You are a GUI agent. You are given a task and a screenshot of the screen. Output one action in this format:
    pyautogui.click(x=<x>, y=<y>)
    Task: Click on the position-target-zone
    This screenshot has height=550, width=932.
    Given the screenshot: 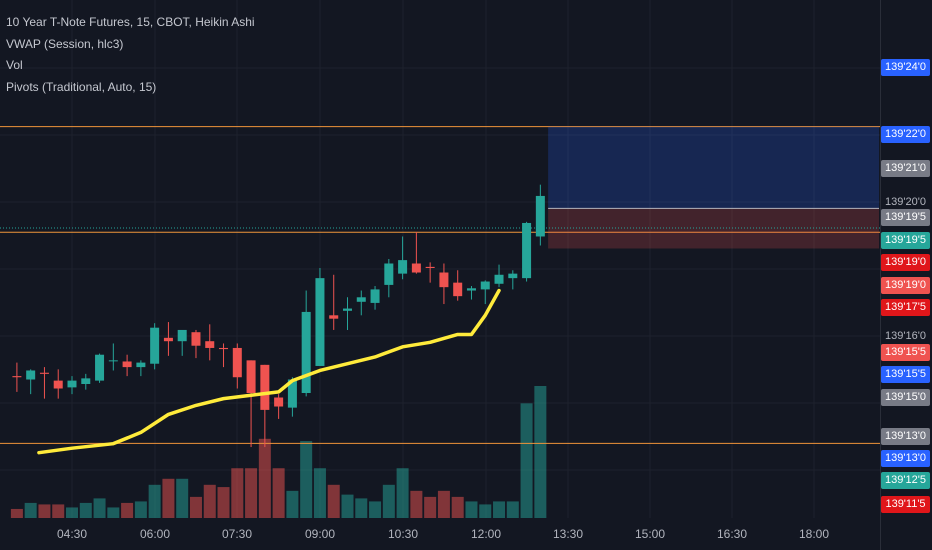 What is the action you would take?
    pyautogui.click(x=713, y=167)
    